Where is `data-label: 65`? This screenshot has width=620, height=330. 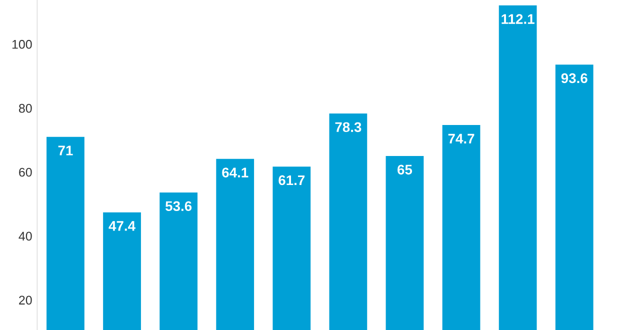
data-label: 65 is located at coordinates (405, 169).